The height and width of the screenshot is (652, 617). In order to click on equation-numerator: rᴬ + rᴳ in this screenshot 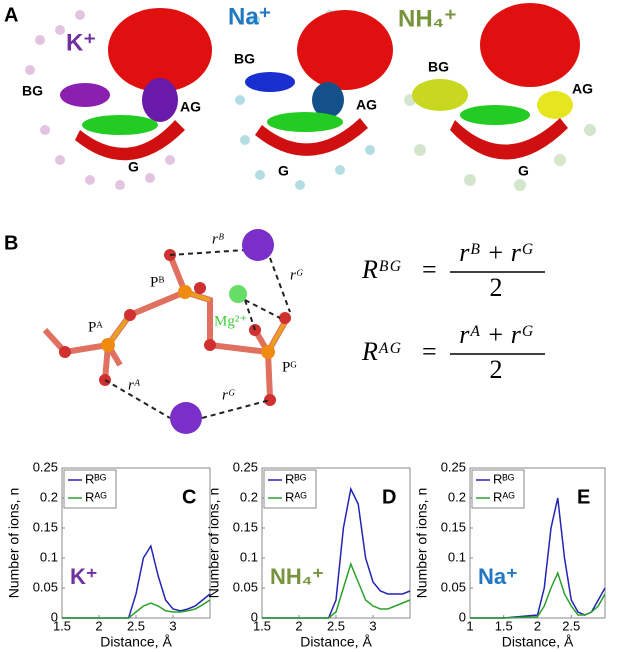, I will do `click(496, 334)`.